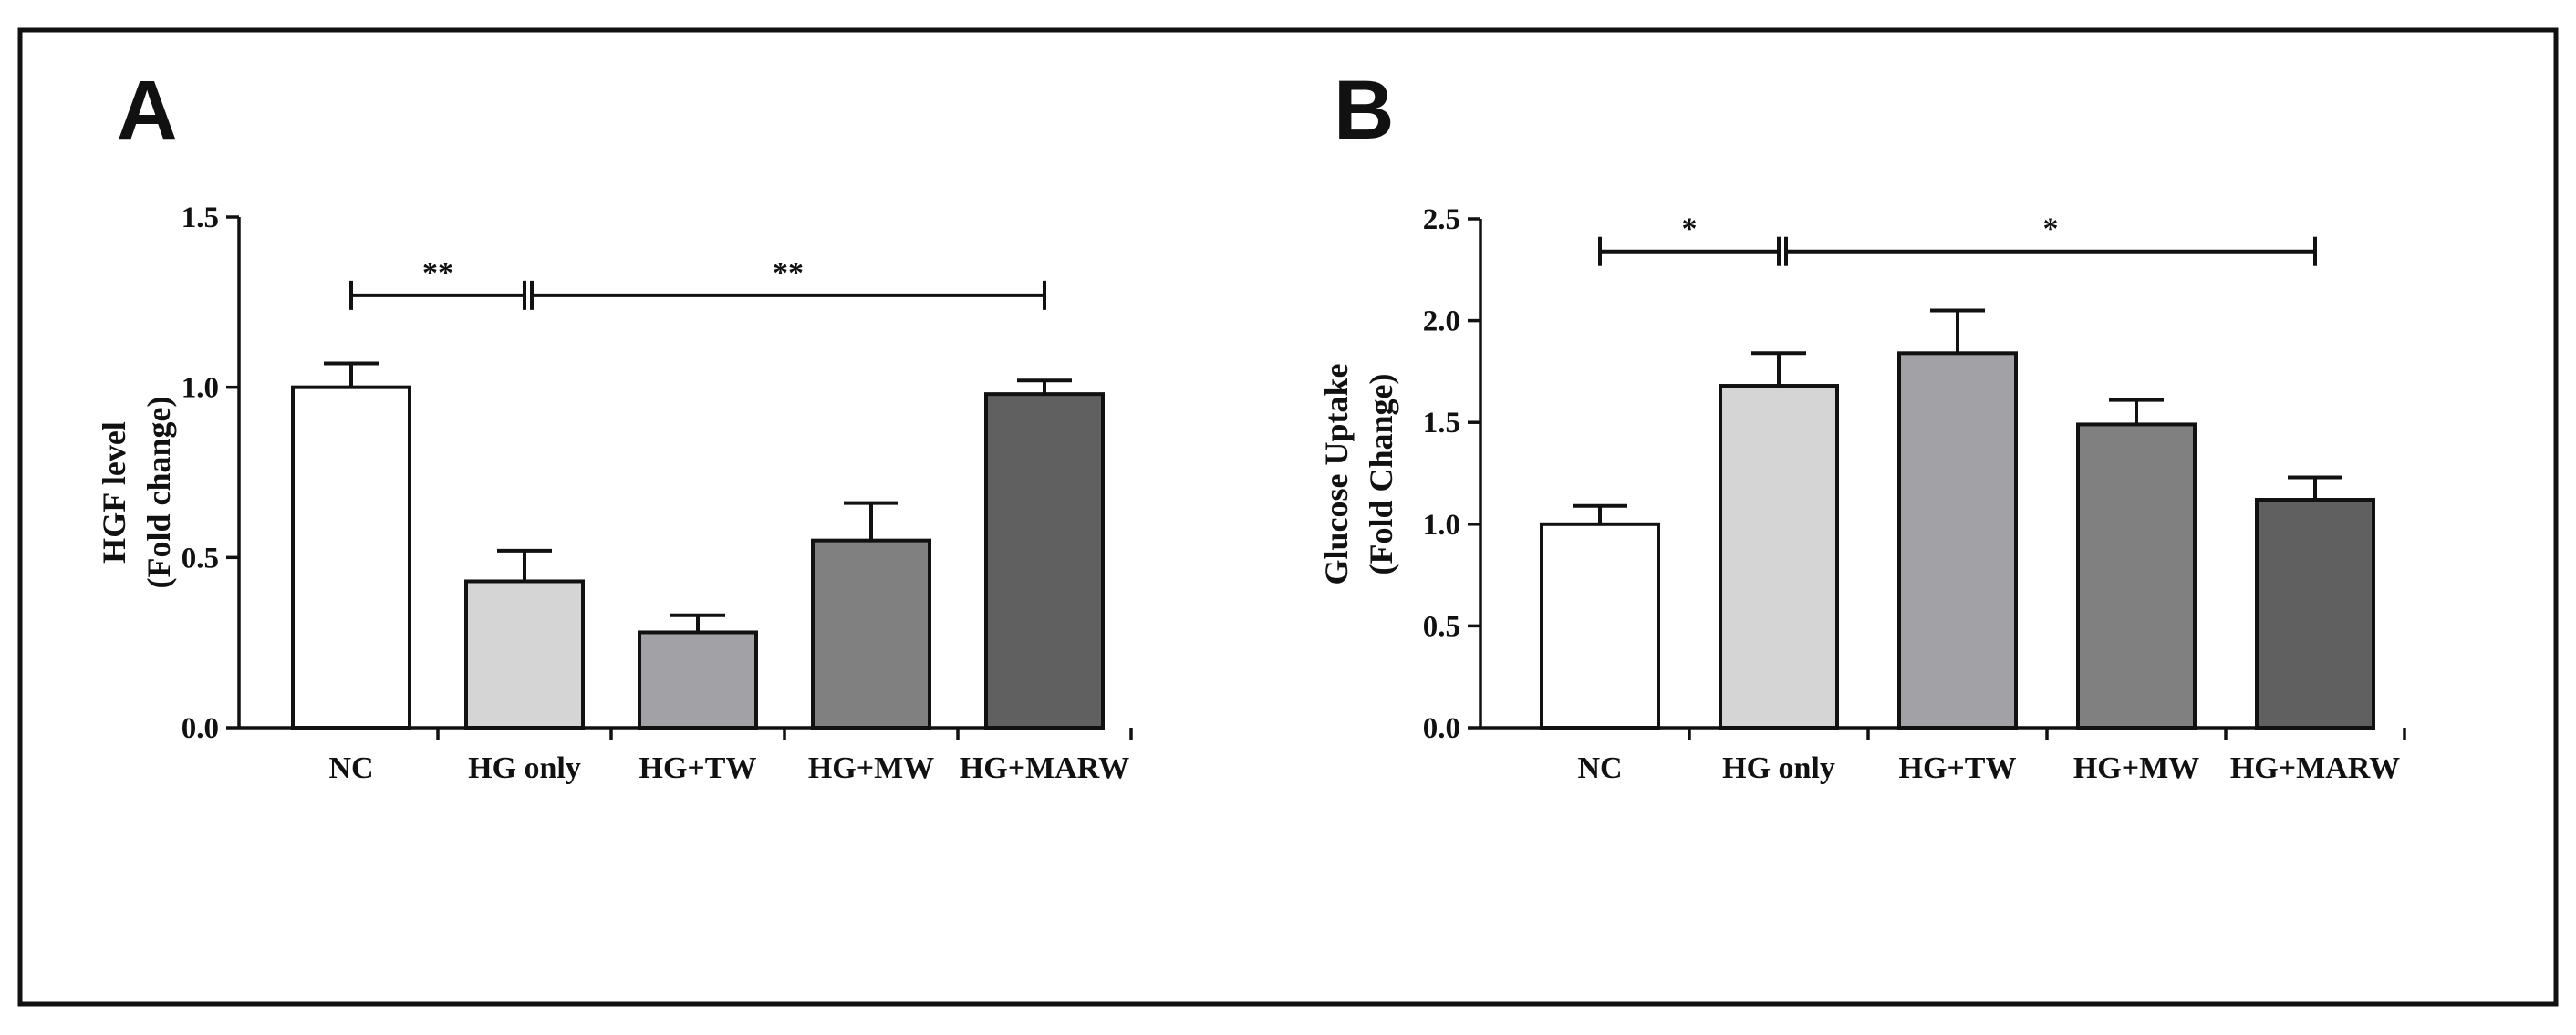  What do you see at coordinates (200, 218) in the screenshot?
I see `panel-a-y-tick-label: 1.5` at bounding box center [200, 218].